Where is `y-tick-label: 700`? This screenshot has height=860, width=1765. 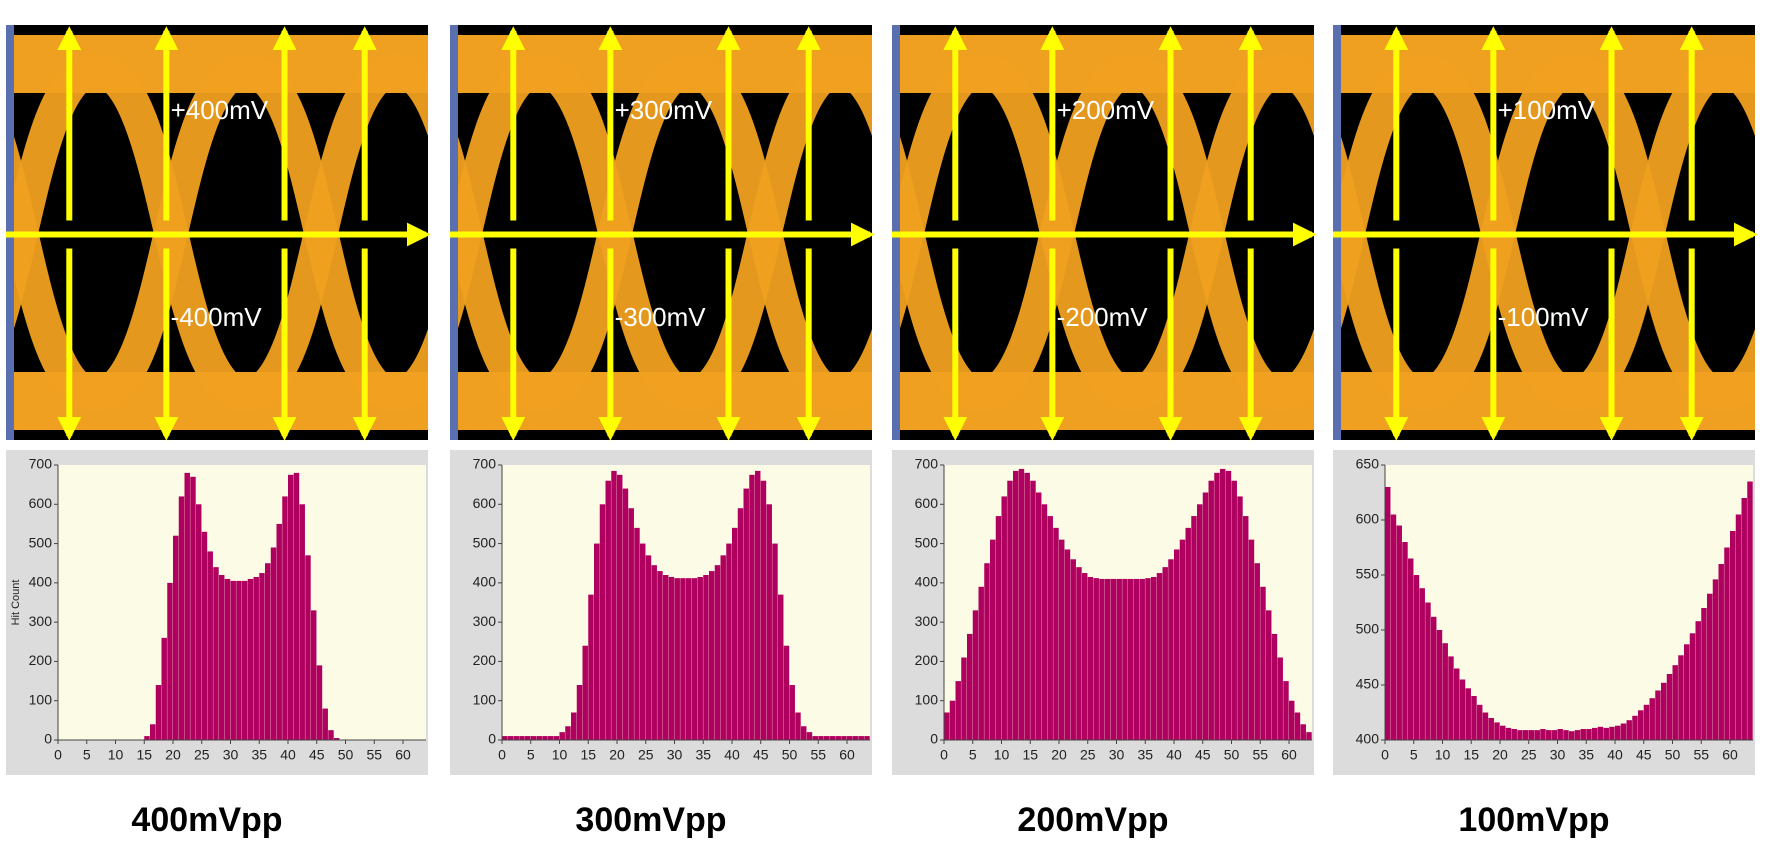
y-tick-label: 700 is located at coordinates (927, 464).